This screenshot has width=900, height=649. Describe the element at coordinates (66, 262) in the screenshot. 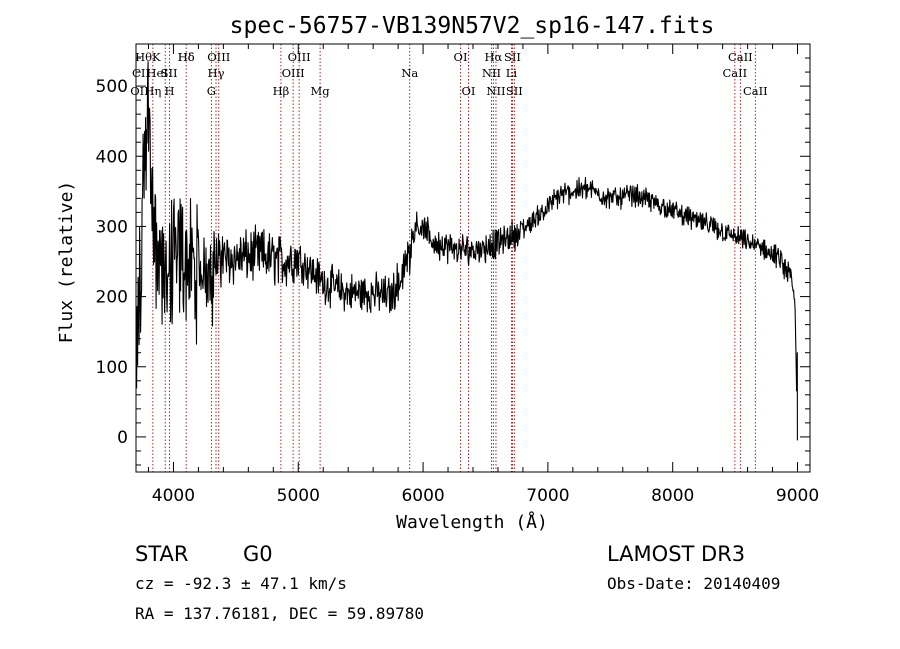

I see `y-axis-label: Flux (relative)` at that location.